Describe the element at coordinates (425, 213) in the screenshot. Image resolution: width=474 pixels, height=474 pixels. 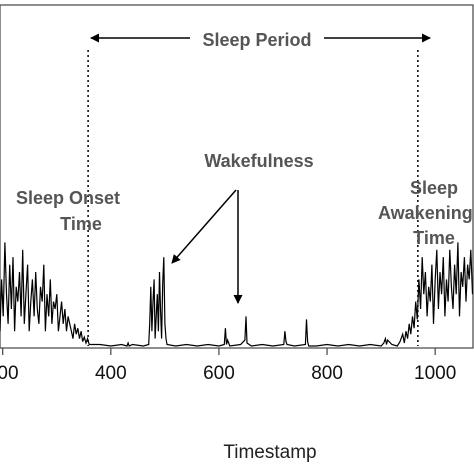
I see `sleep-awakening-label-2: Awakening` at that location.